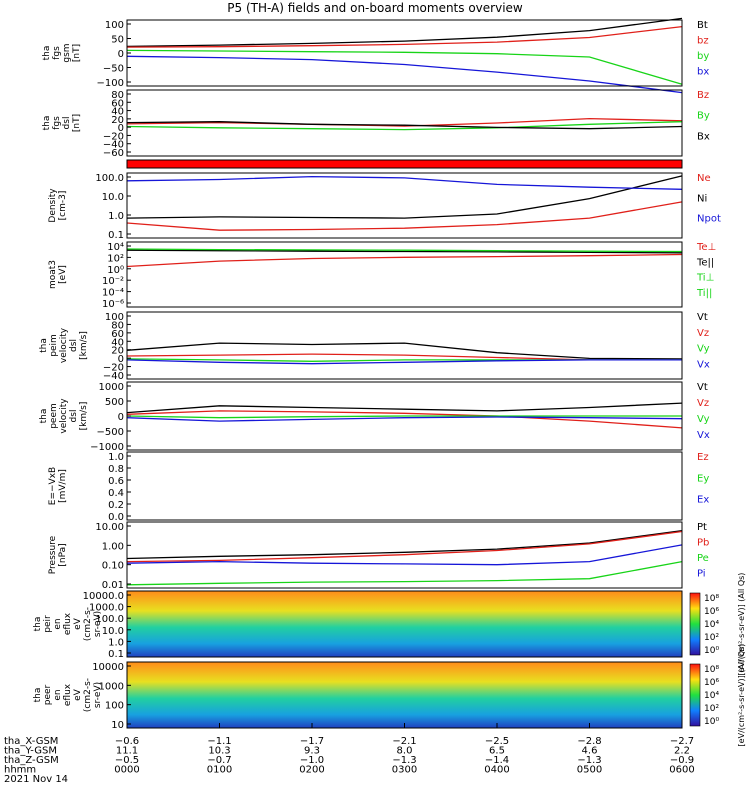 This screenshot has width=750, height=800. I want to click on y-tick-label: 1.0, so click(116, 457).